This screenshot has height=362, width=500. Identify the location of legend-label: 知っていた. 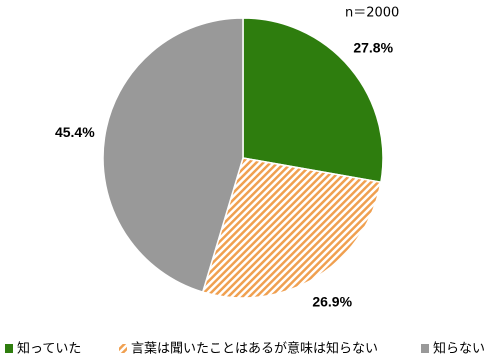
(49, 349).